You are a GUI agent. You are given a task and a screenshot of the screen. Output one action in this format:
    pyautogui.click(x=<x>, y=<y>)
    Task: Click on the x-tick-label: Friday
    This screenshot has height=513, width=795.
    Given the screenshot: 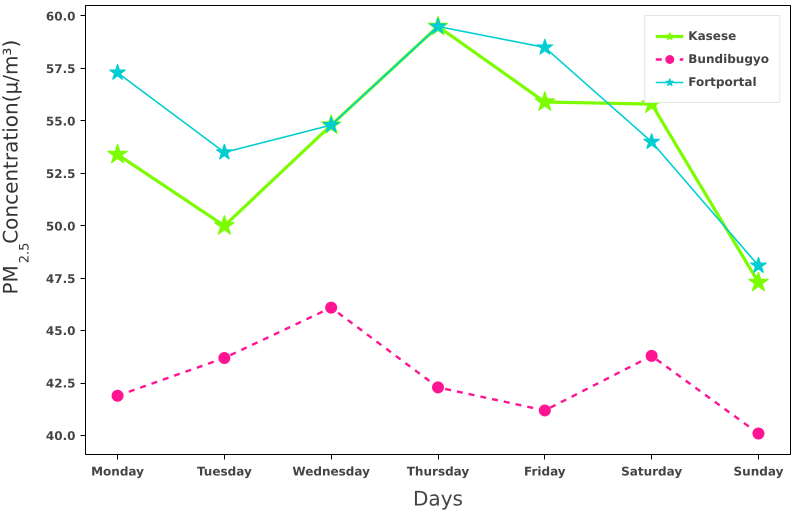 What is the action you would take?
    pyautogui.click(x=545, y=471)
    